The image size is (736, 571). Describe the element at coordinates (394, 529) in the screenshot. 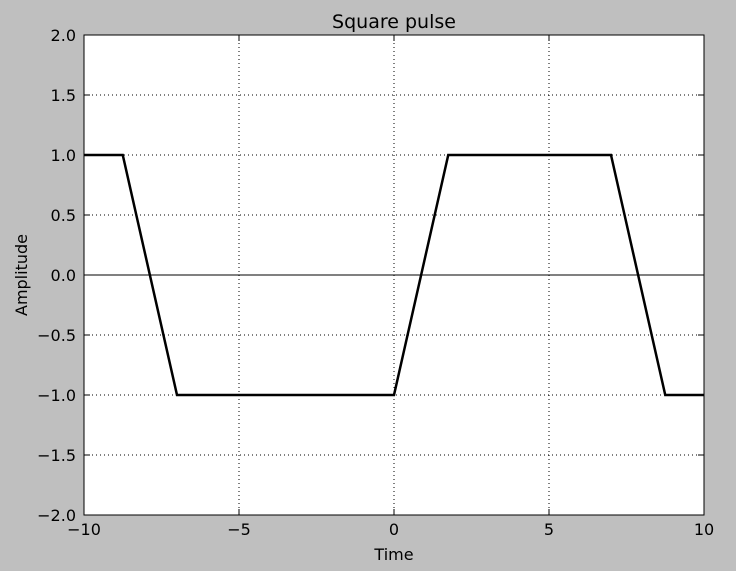

I see `x-tick-label: 0` at that location.